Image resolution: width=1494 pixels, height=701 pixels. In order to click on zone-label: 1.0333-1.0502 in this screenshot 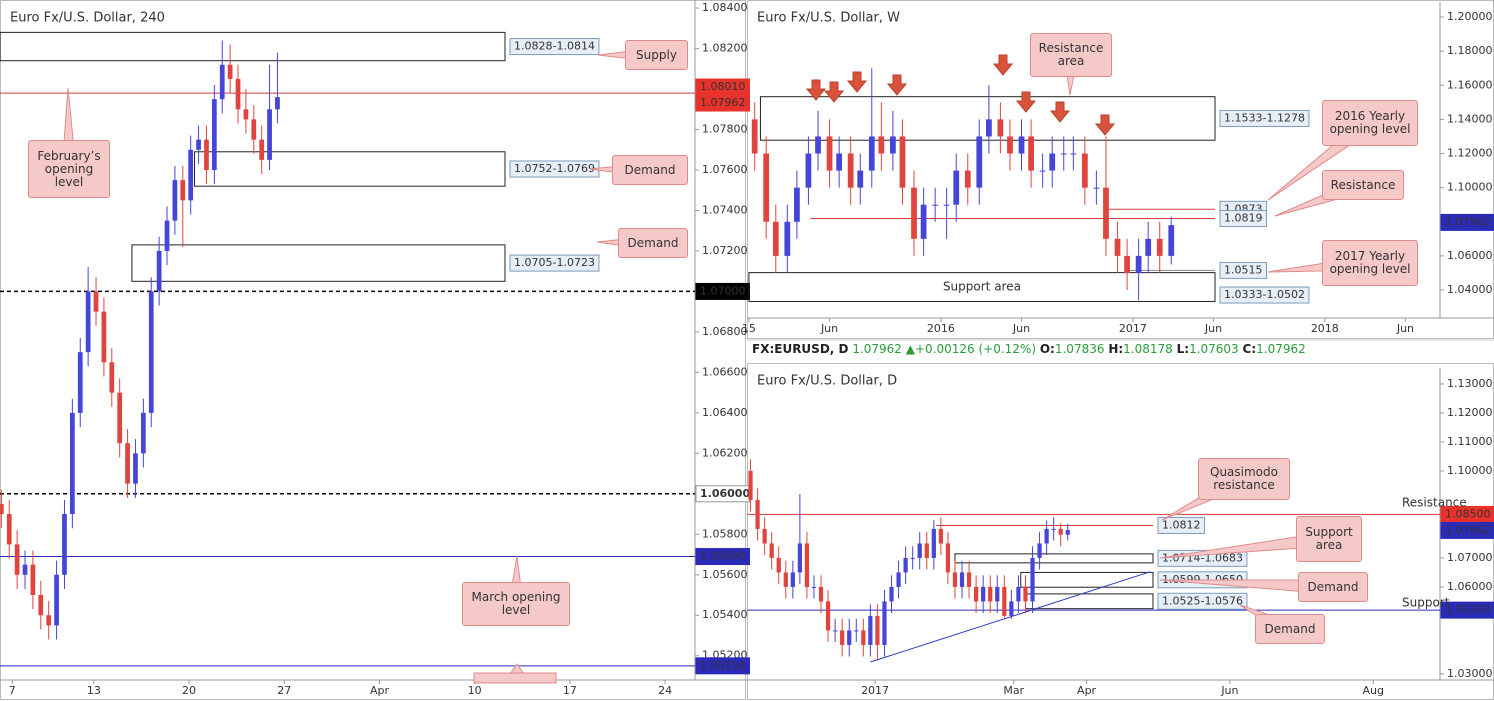, I will do `click(1264, 294)`.